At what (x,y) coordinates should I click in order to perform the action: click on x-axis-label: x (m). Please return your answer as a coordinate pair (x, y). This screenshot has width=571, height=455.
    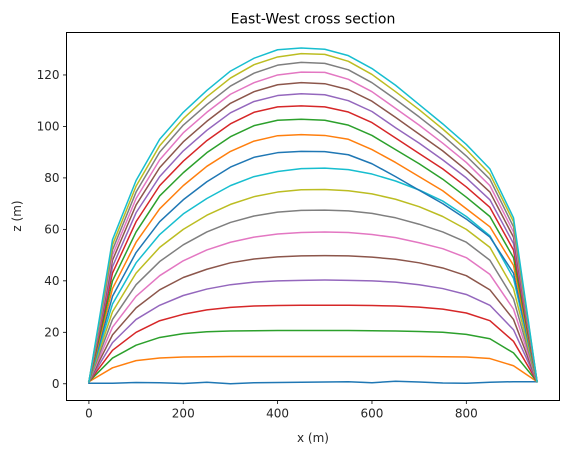
    Looking at the image, I should click on (313, 438).